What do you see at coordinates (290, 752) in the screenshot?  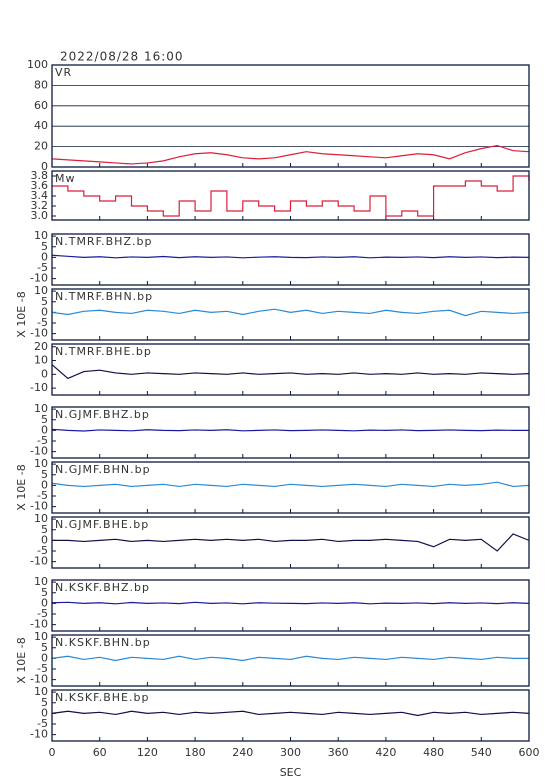 I see `x-tick-label: 300` at bounding box center [290, 752].